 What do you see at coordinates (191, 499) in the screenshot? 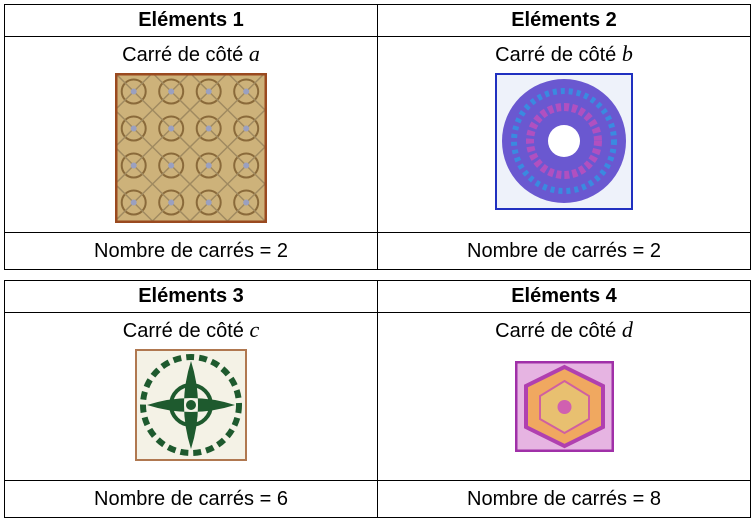
I see `count-cell: Nombre de carrés = 6` at bounding box center [191, 499].